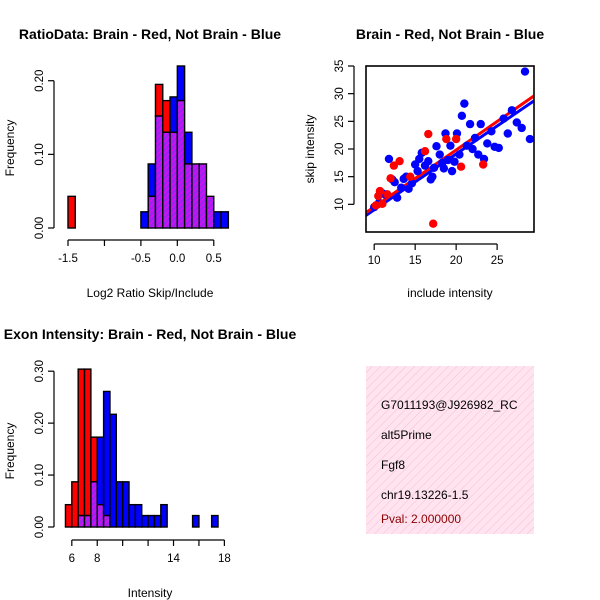 Image resolution: width=600 pixels, height=600 pixels. What do you see at coordinates (81, 442) in the screenshot?
I see `intensity-bar-2-brain` at bounding box center [81, 442].